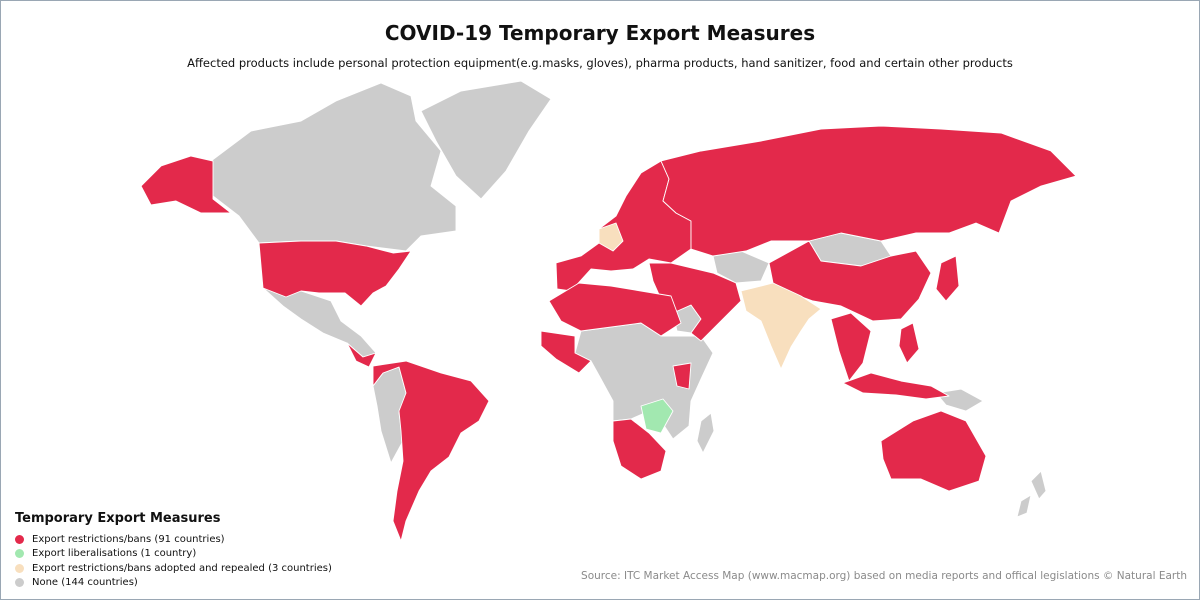 The height and width of the screenshot is (600, 1200). What do you see at coordinates (682, 376) in the screenshot?
I see `region-east-africa` at bounding box center [682, 376].